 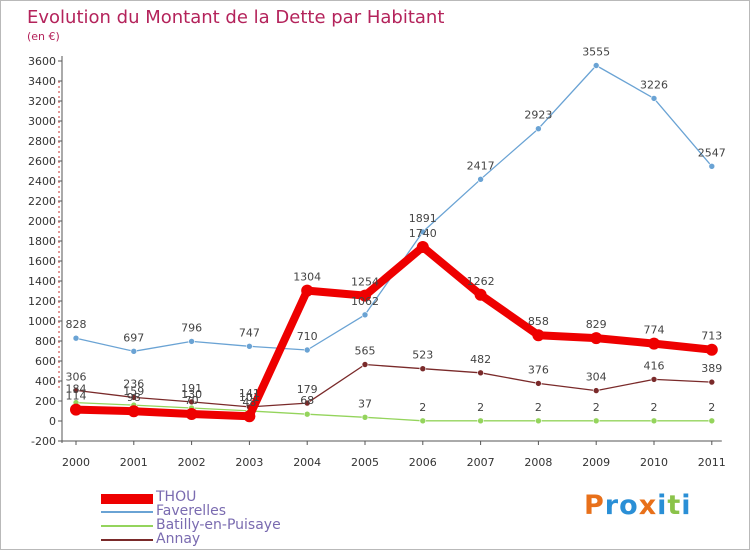 What do you see at coordinates (42, 81) in the screenshot?
I see `y-tick-label: 3400` at bounding box center [42, 81].